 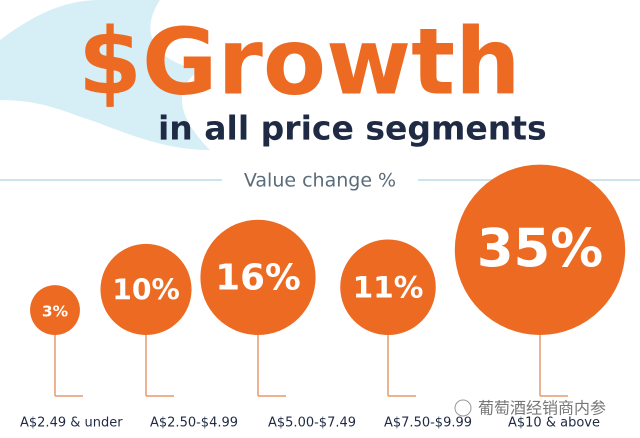 What do you see at coordinates (105, 75) in the screenshot?
I see `leaf-decoration` at bounding box center [105, 75].